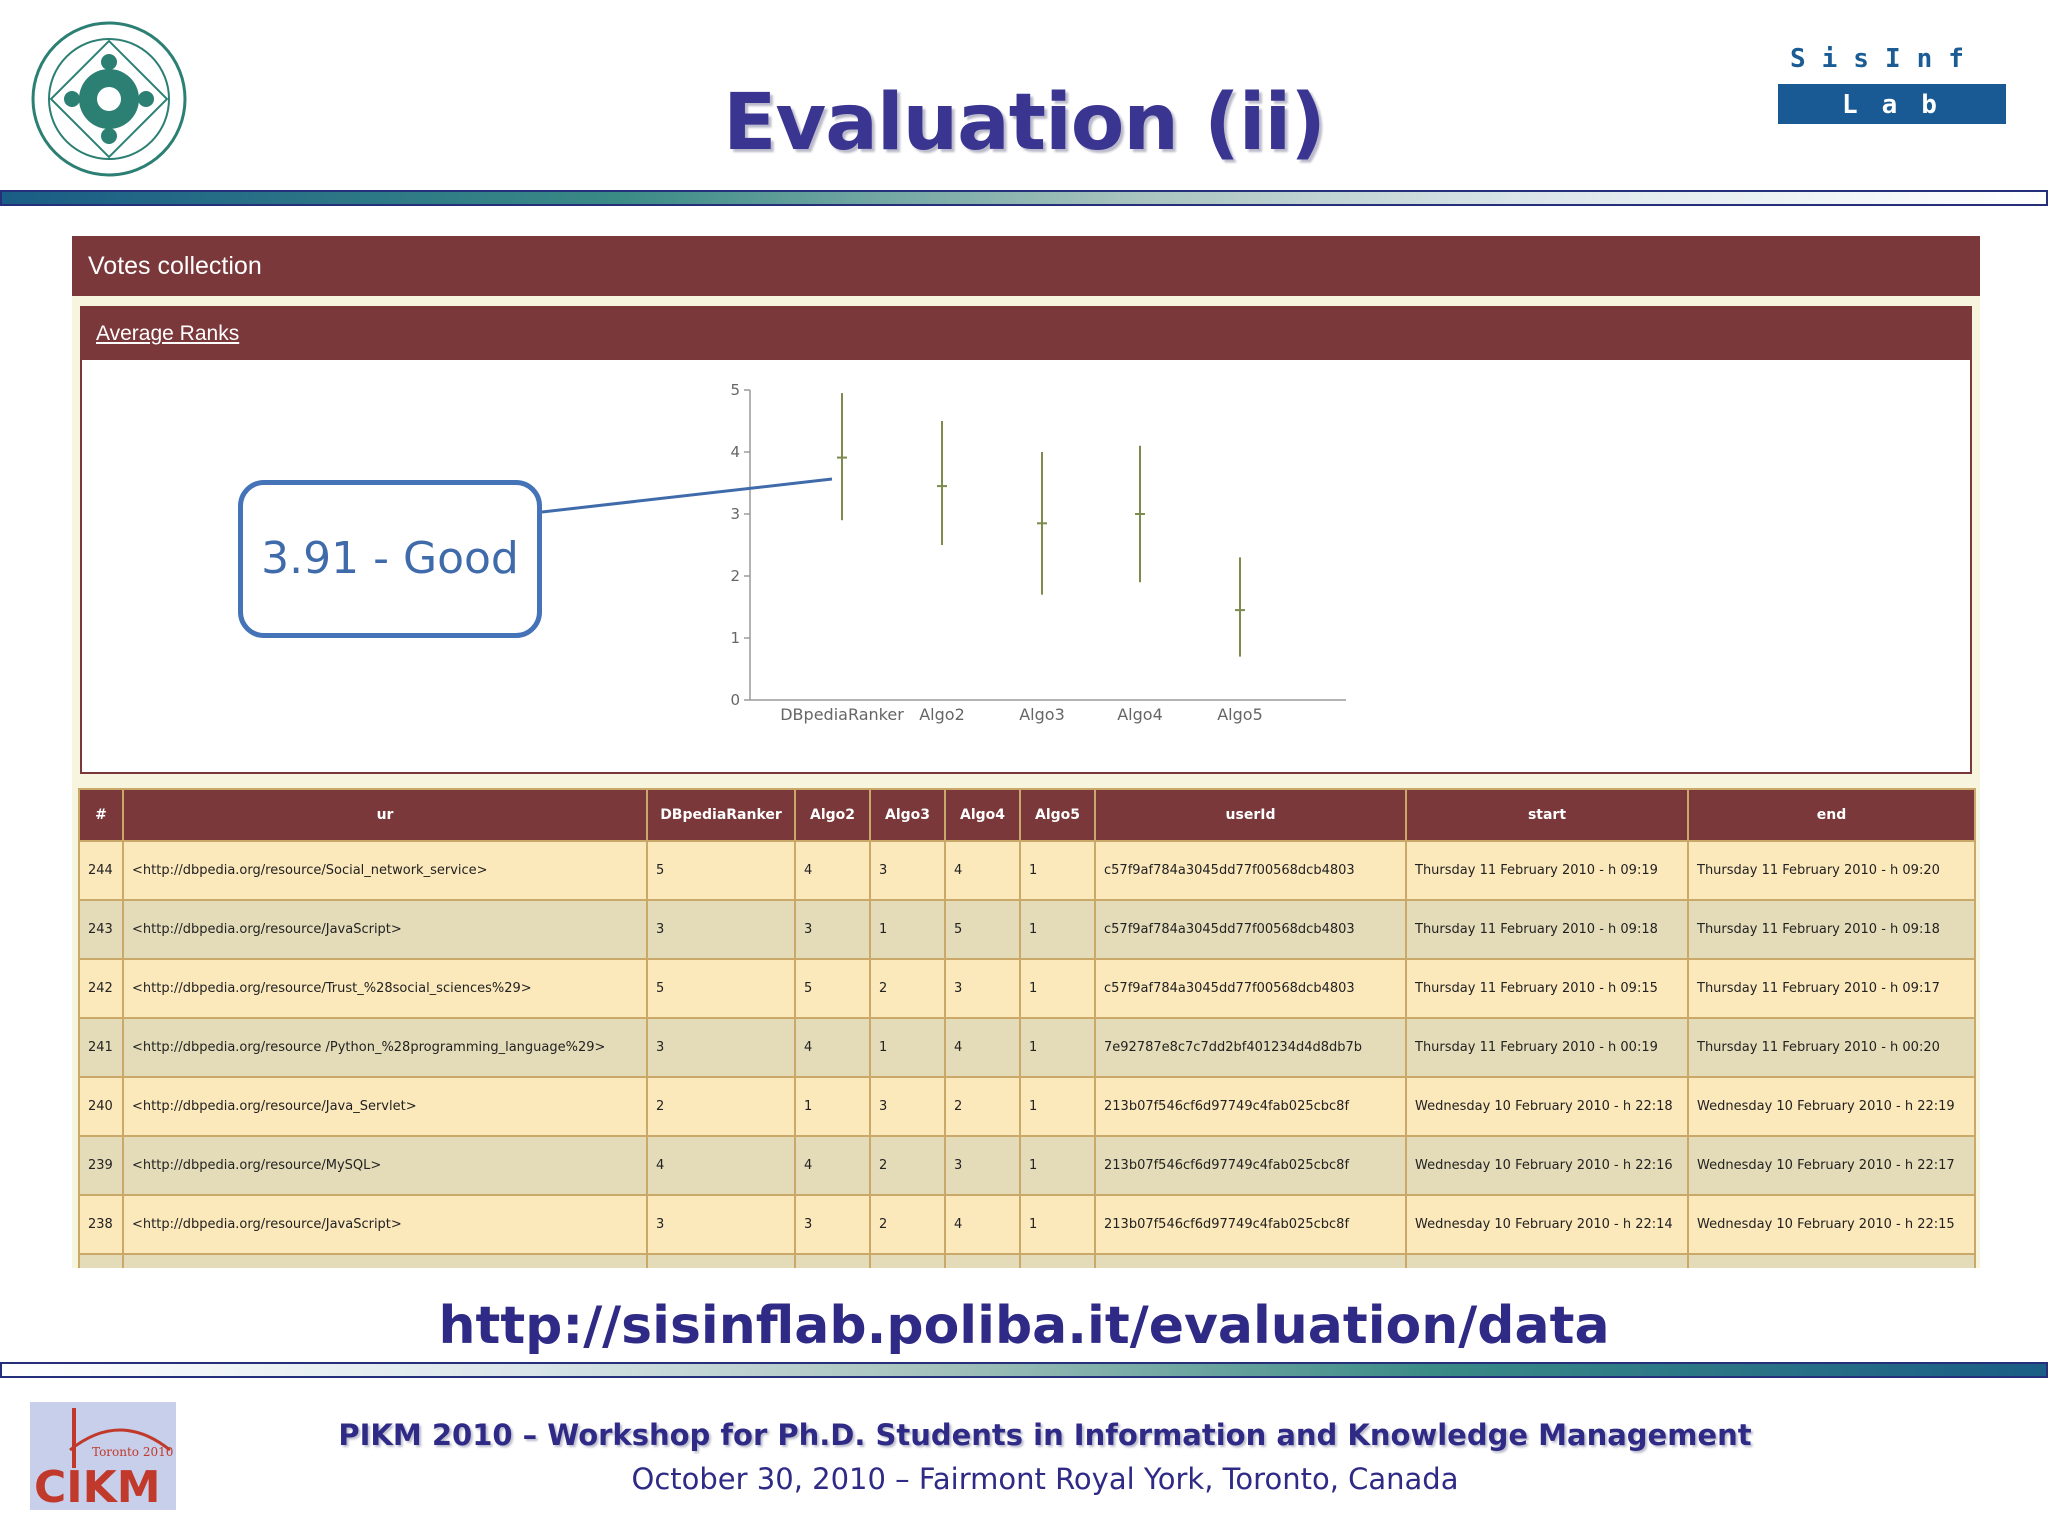  I want to click on row-number: 237, so click(101, 1260).